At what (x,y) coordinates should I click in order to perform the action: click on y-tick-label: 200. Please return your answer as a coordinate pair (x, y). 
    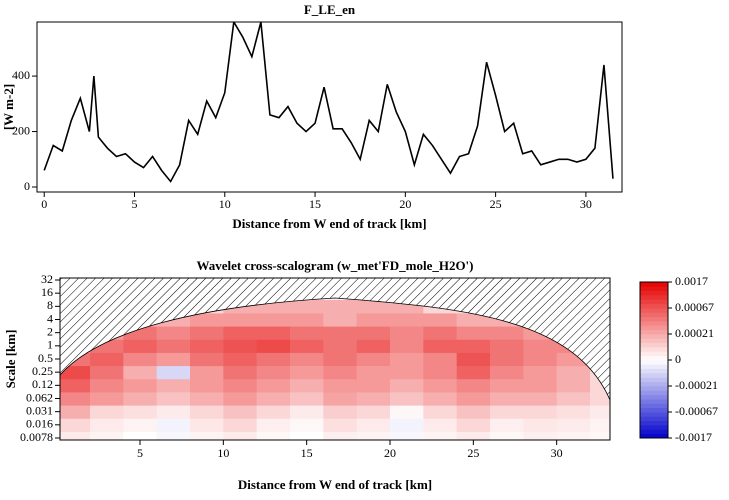
    Looking at the image, I should click on (21, 130).